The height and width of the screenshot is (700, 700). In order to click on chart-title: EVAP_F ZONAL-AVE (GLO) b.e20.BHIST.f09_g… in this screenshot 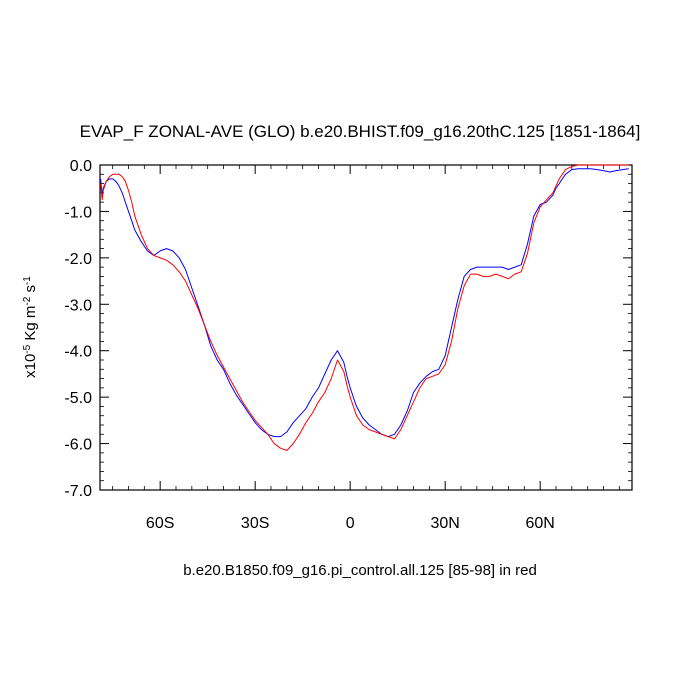, I will do `click(360, 131)`.